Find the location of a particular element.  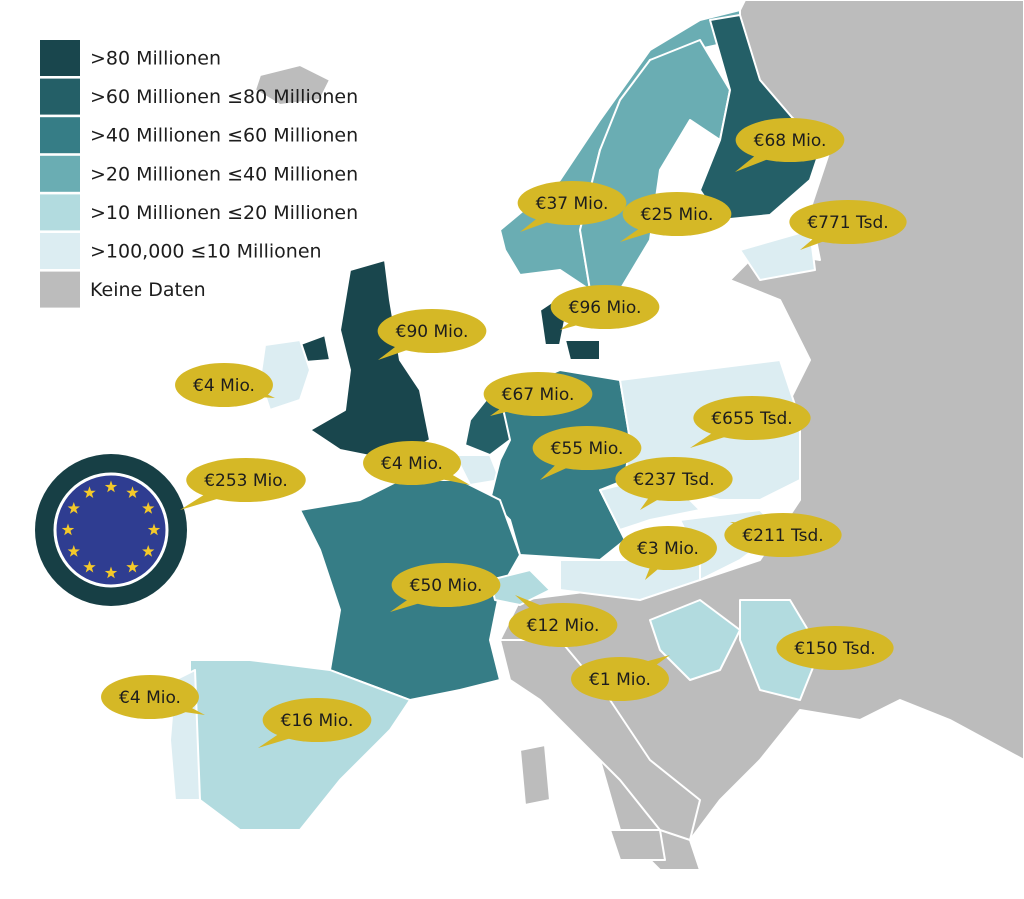

callout-label: €211 Tsd. is located at coordinates (782, 536).